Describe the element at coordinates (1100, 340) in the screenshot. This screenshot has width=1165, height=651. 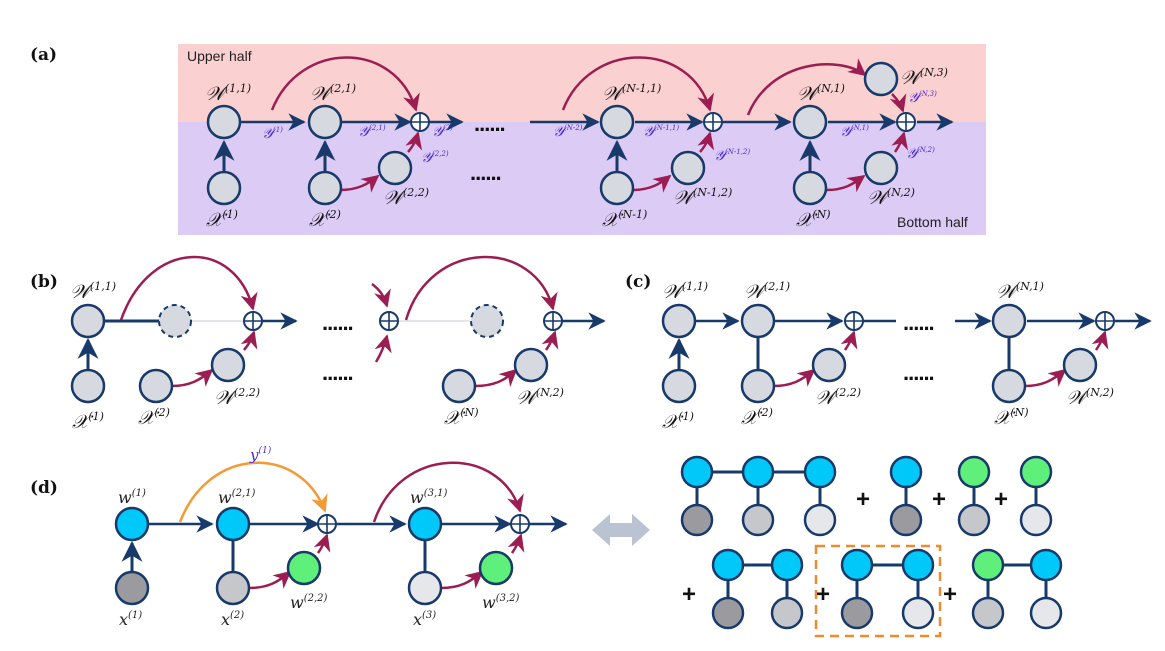
I see `edge-c-r4` at that location.